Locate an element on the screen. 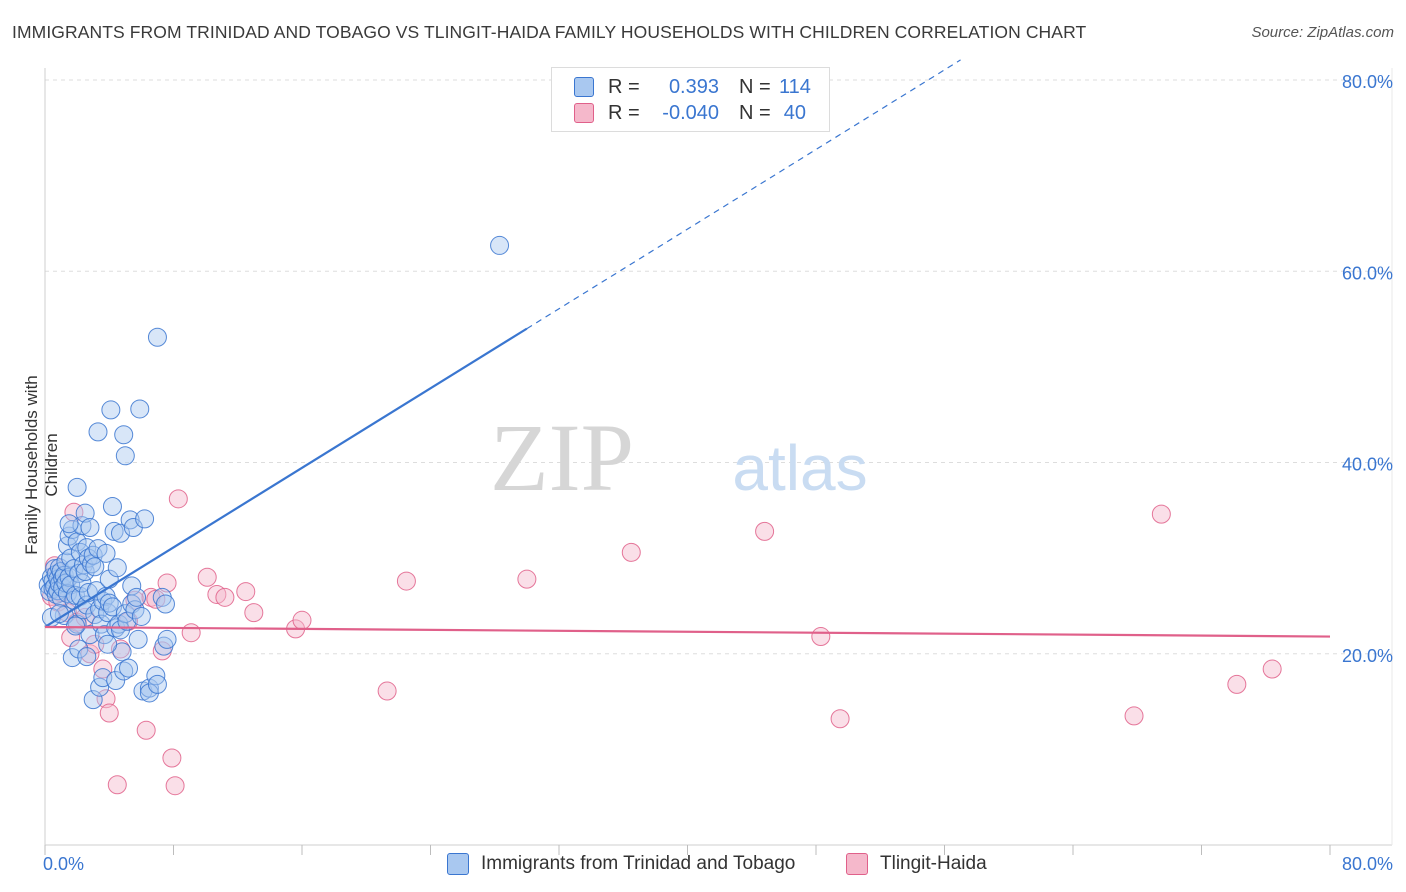  legend-r-value: -0.040 is located at coordinates (690, 112).